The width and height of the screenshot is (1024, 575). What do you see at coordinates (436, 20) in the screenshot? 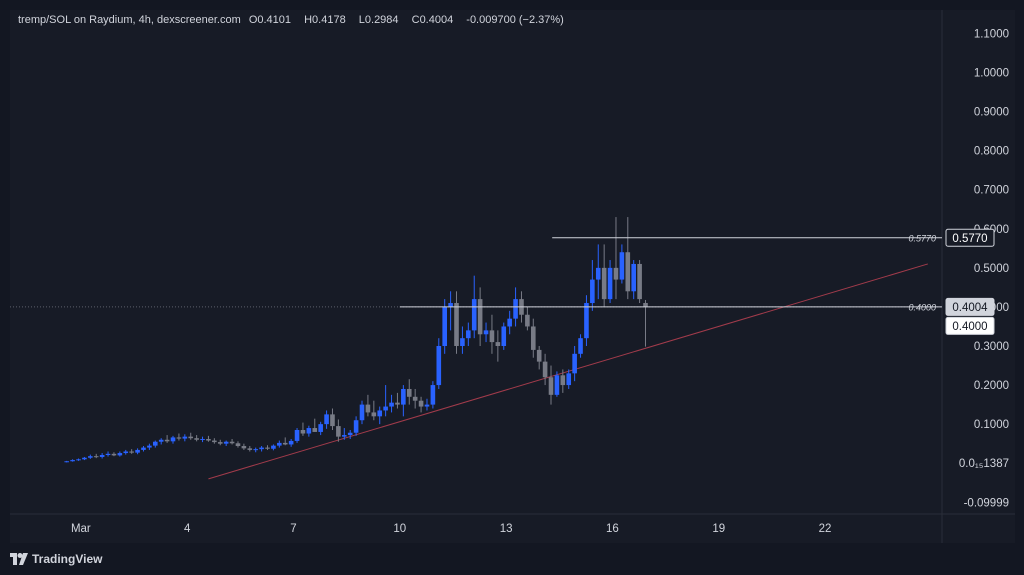
I see `close-value: 0.4004` at bounding box center [436, 20].